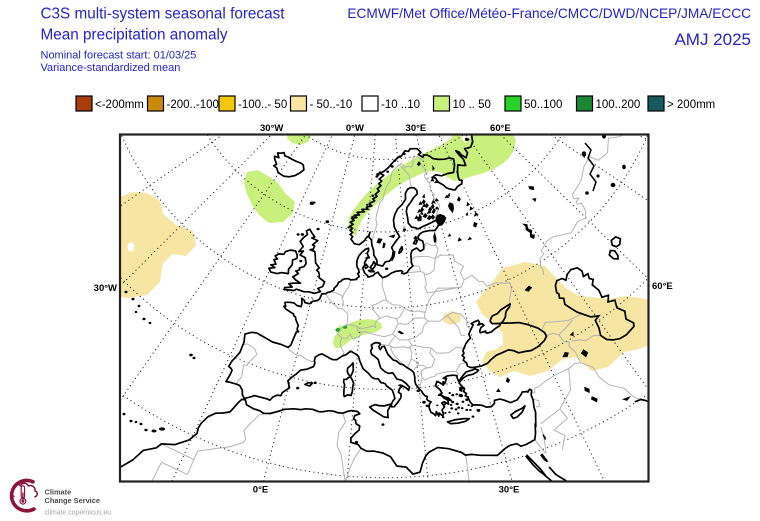 Image resolution: width=760 pixels, height=521 pixels. What do you see at coordinates (691, 105) in the screenshot?
I see `svg-text: > 200mm` at bounding box center [691, 105].